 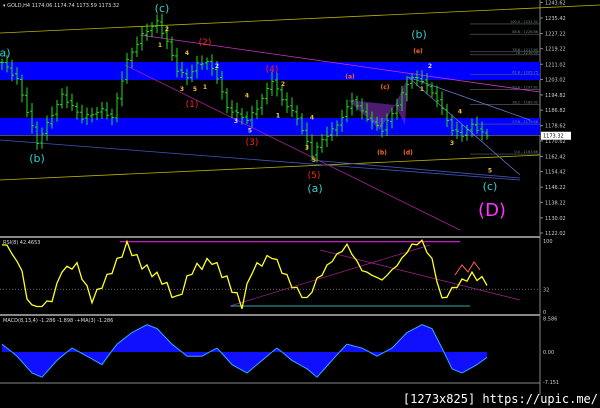 What do you see at coordinates (244, 351) in the screenshot?
I see `macd-signal-line` at bounding box center [244, 351].